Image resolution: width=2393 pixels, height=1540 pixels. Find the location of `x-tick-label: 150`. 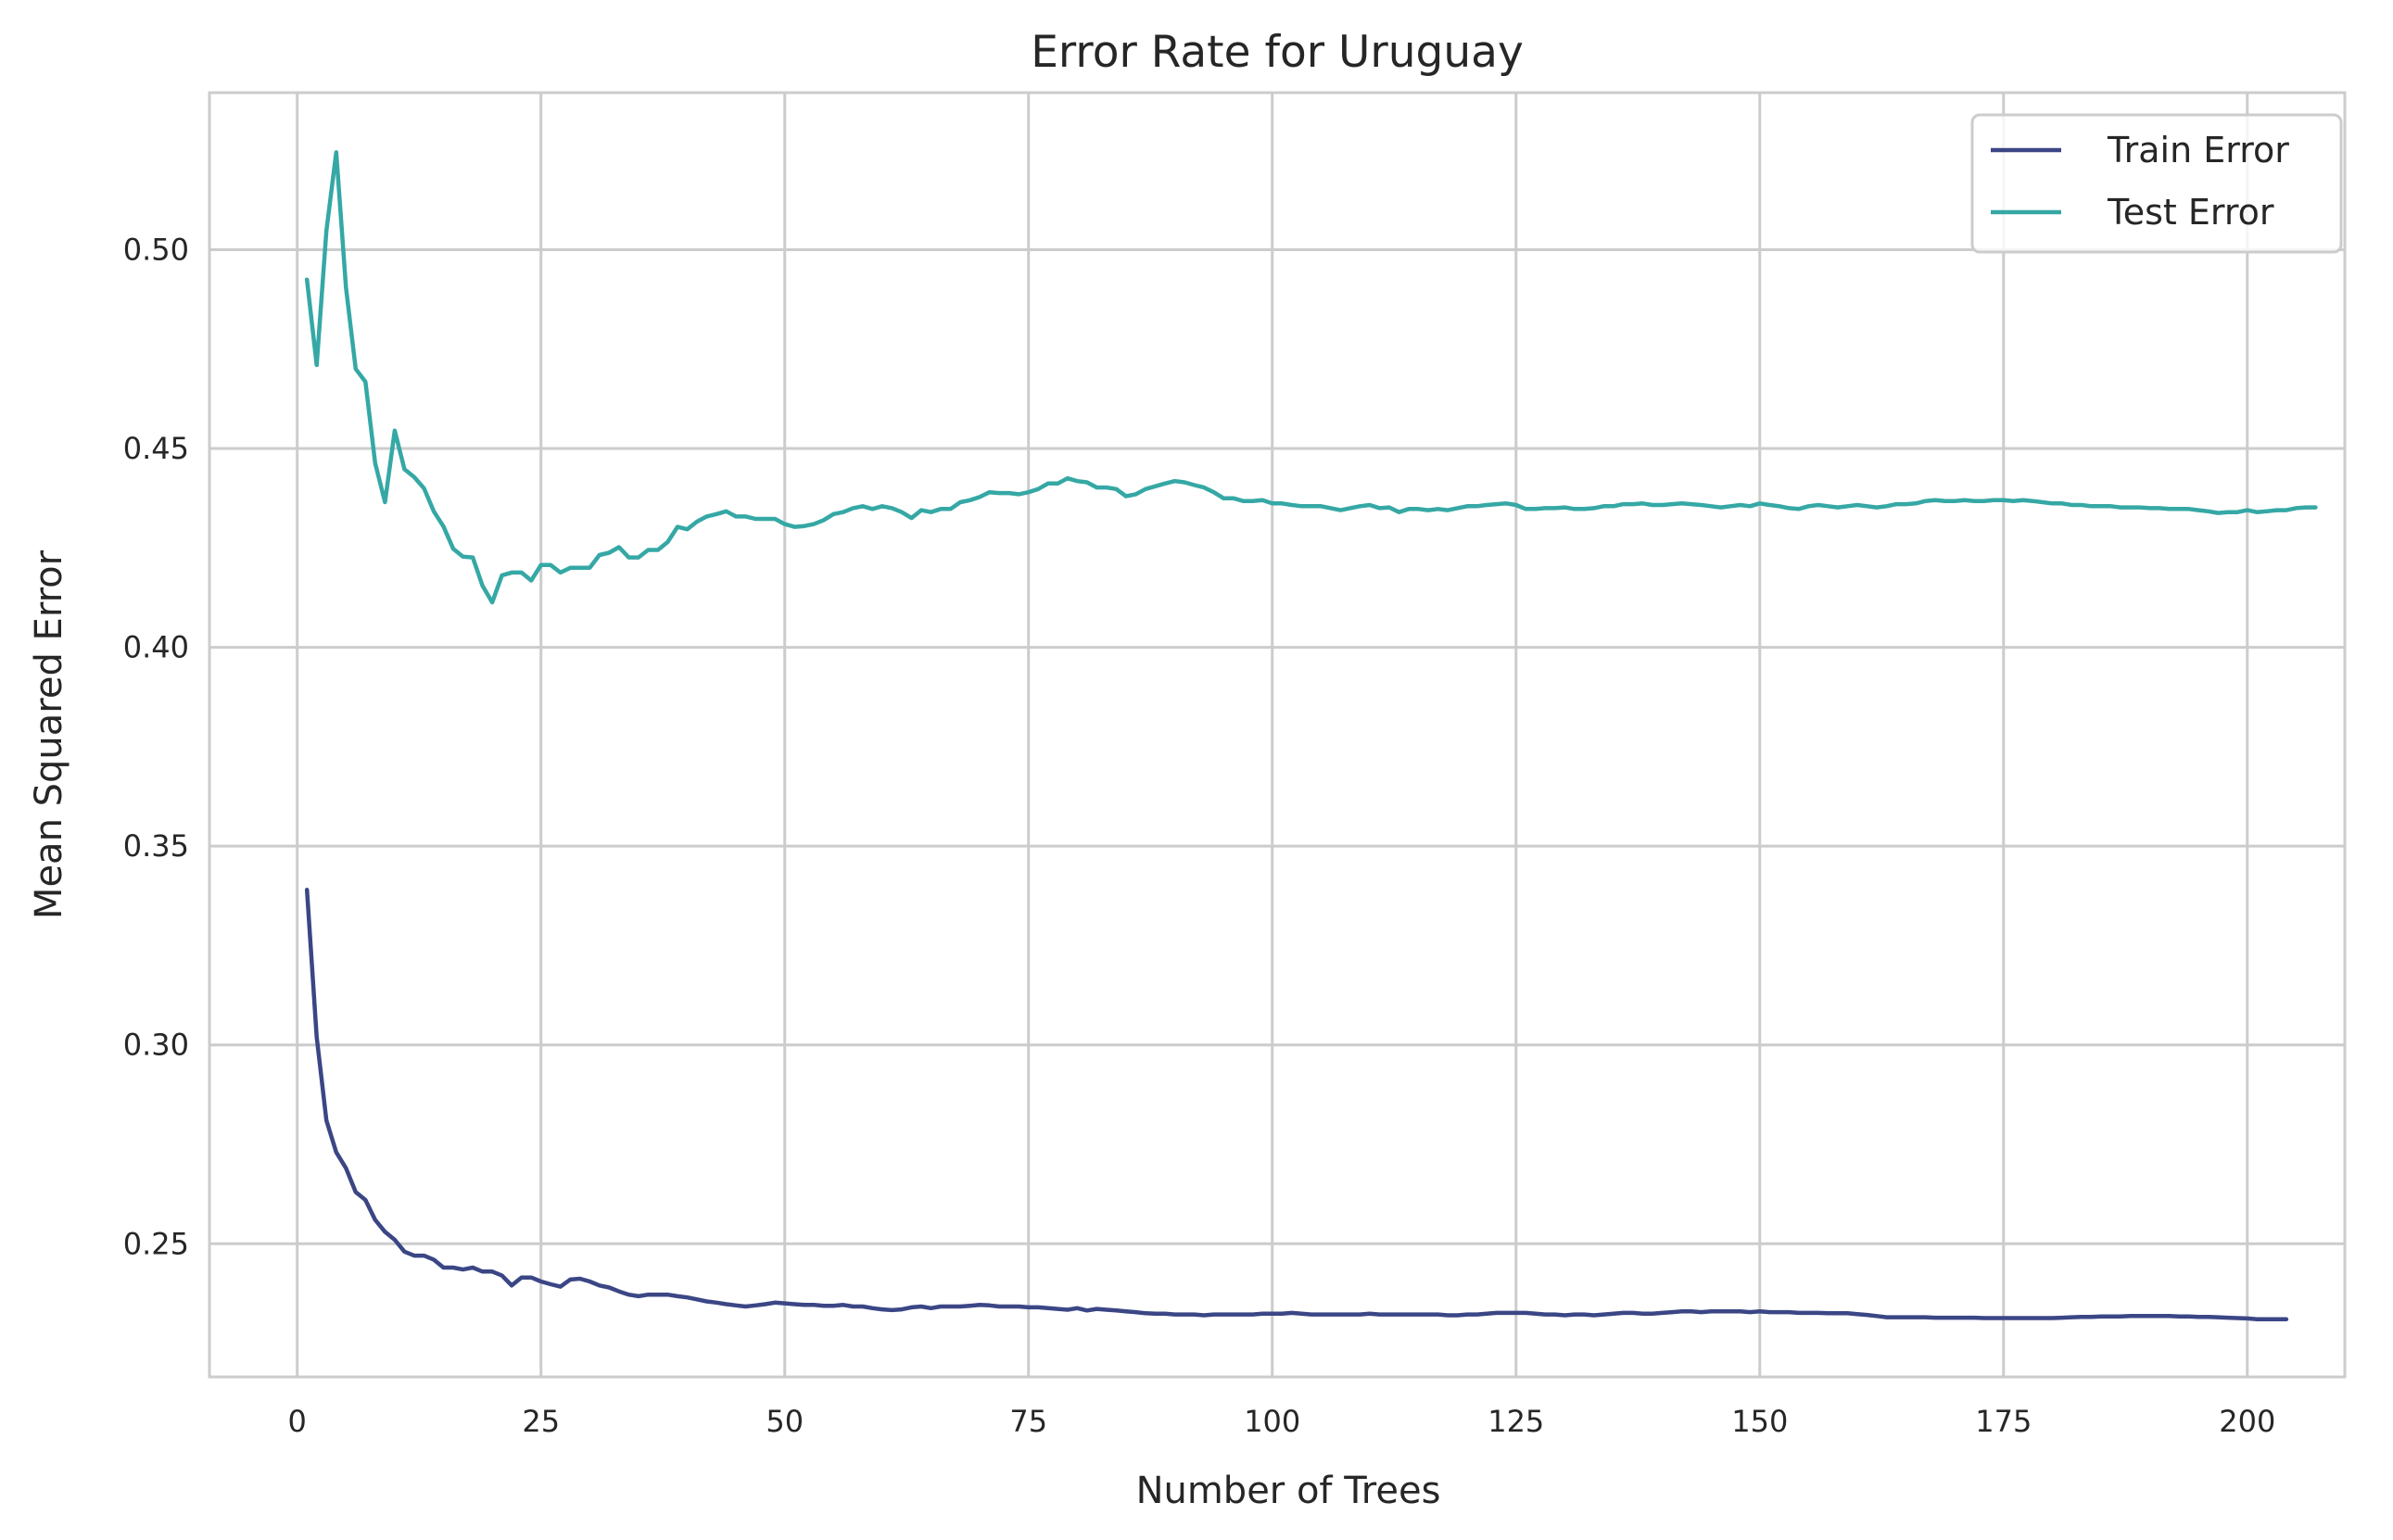

x-tick-label: 150 is located at coordinates (1760, 1421).